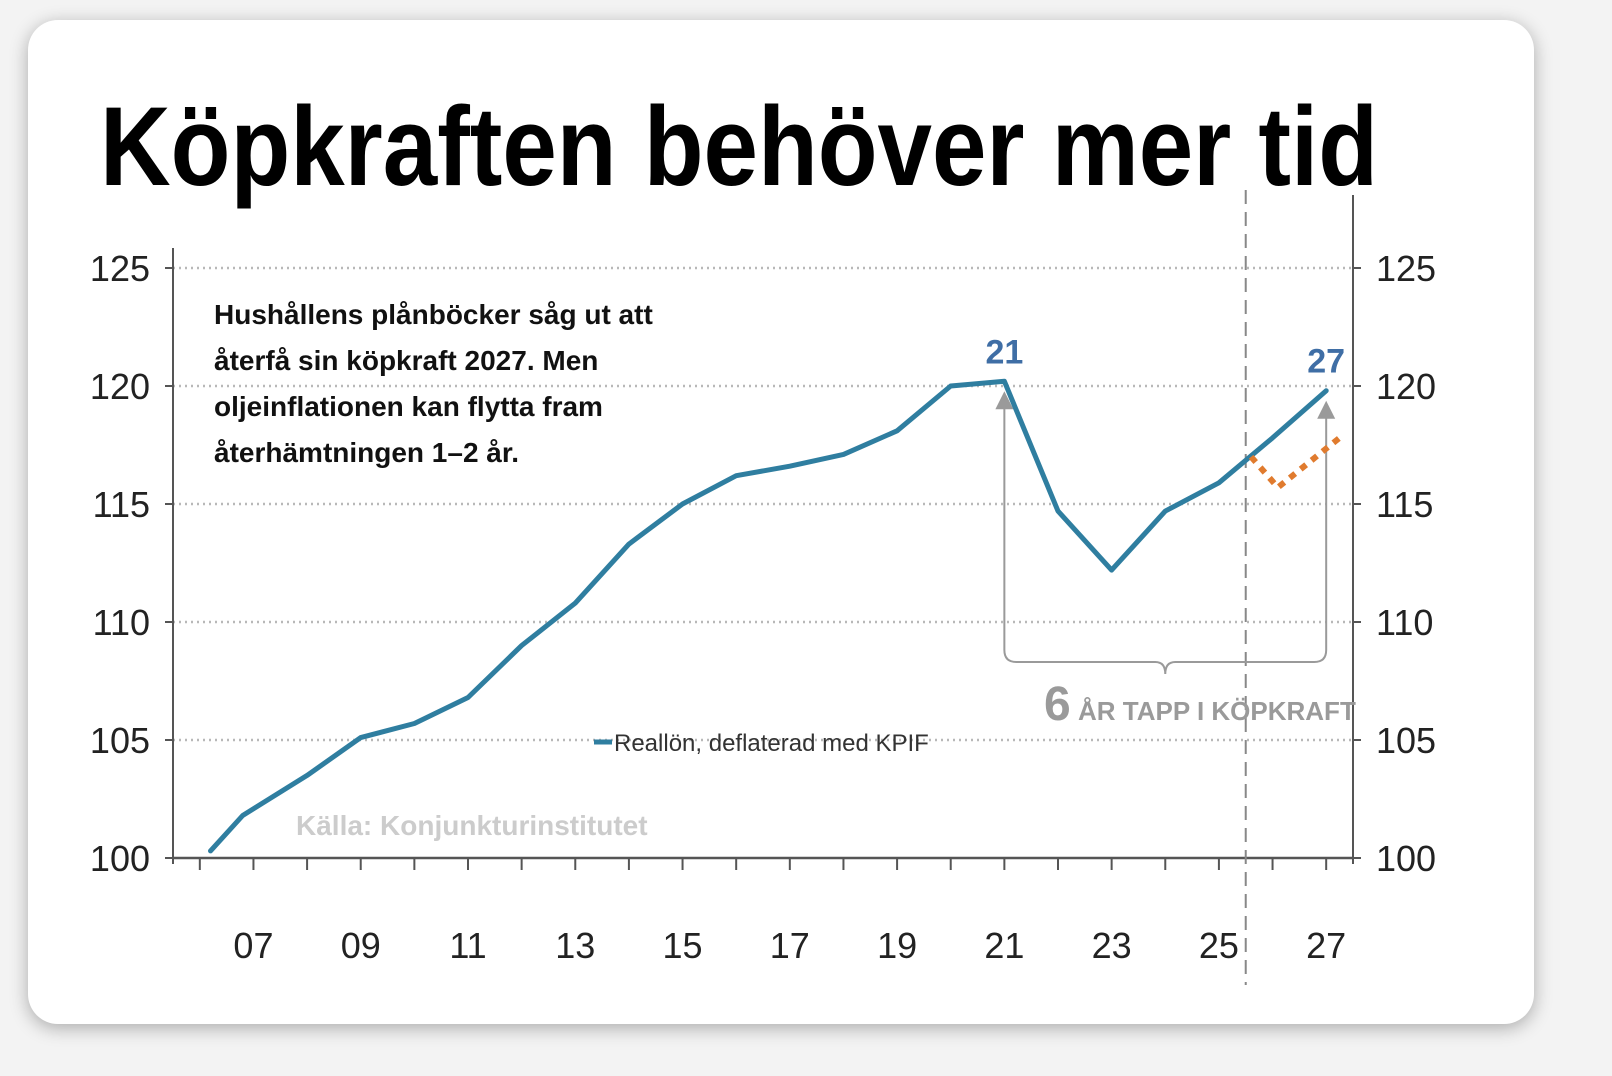 The height and width of the screenshot is (1076, 1612). Describe the element at coordinates (575, 945) in the screenshot. I see `xtick-label-13: 13` at that location.